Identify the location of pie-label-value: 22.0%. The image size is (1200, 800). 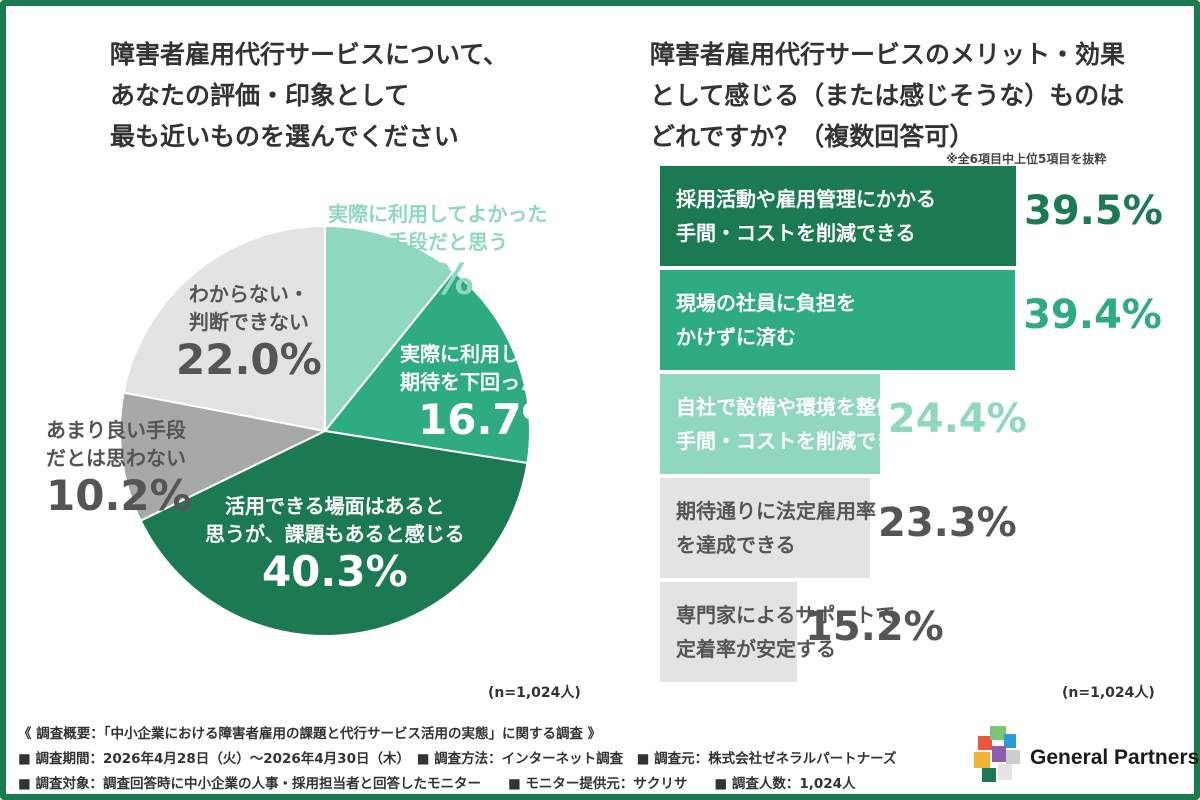
(249, 359).